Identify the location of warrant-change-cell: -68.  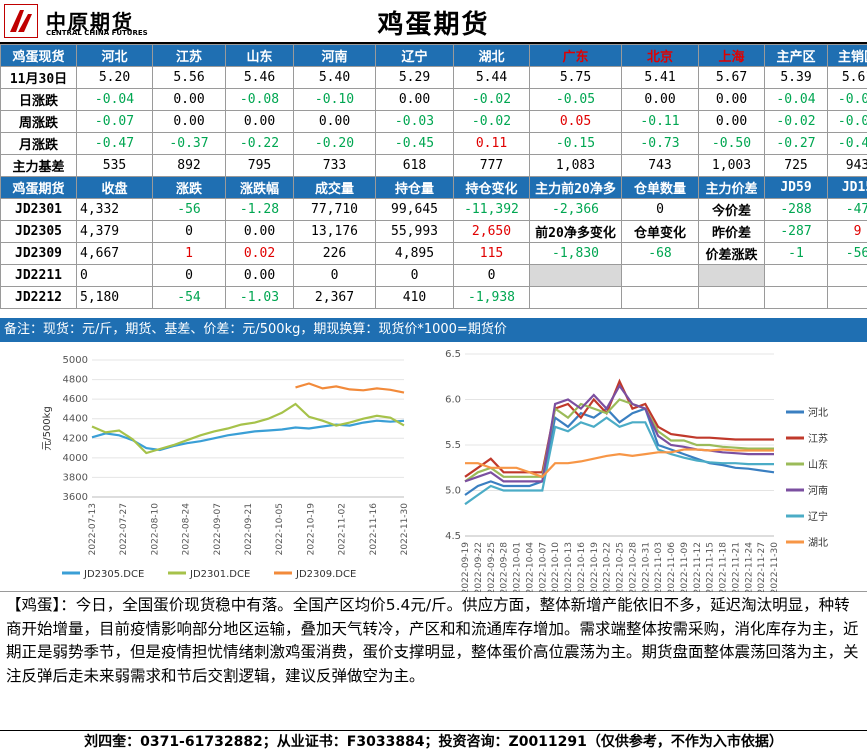
(660, 253).